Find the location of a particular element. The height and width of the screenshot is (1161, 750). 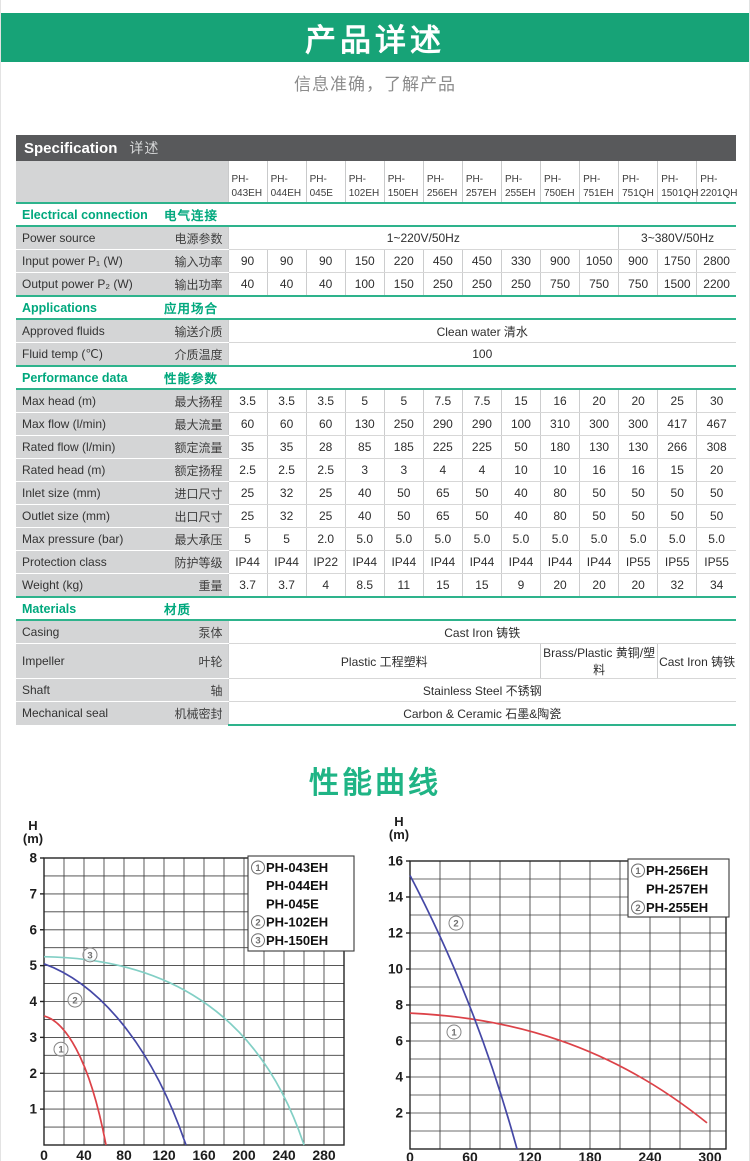

section-label-zh: 电气连接 is located at coordinates (191, 216).